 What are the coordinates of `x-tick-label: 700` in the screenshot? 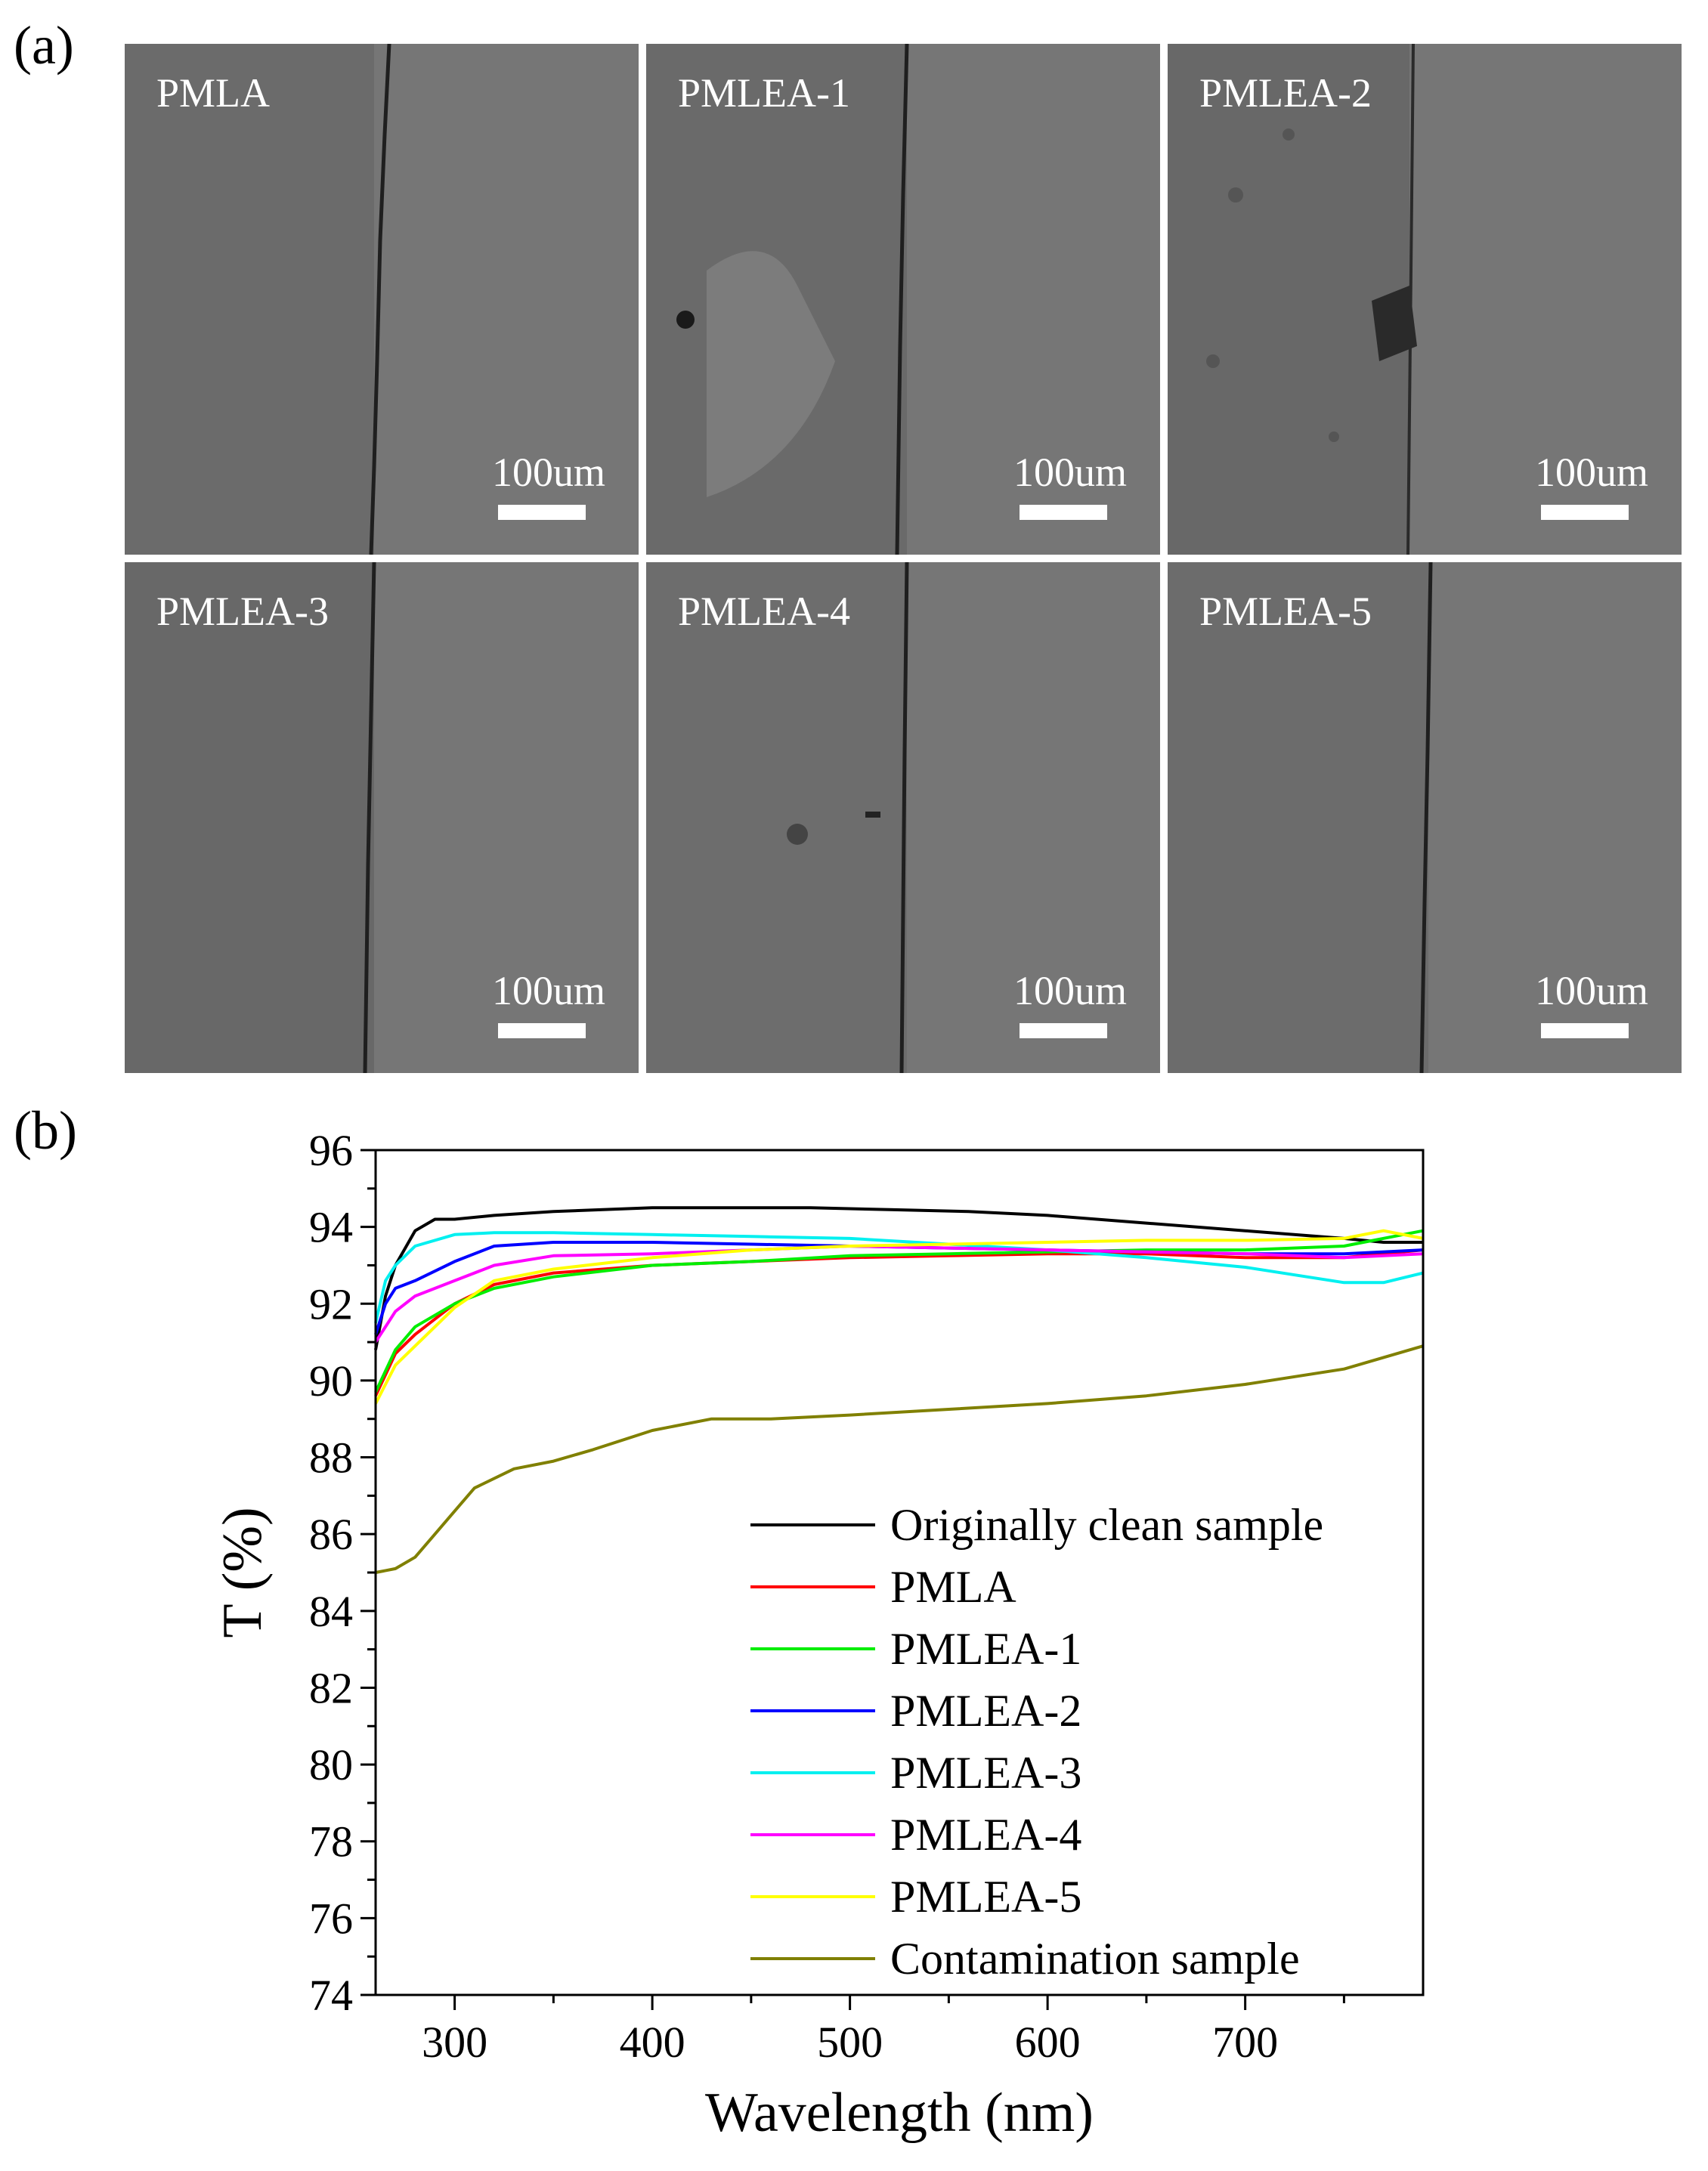 It's located at (1245, 2042).